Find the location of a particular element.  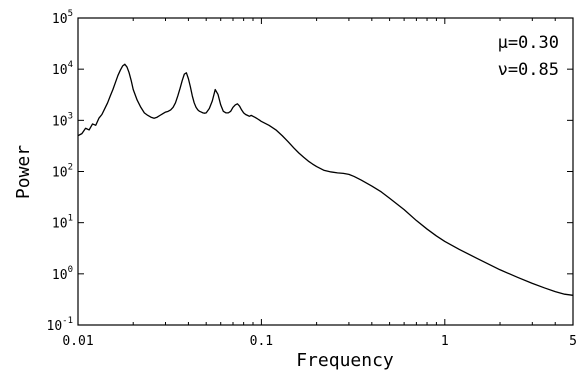

y-tick-label: 10² is located at coordinates (62, 172).